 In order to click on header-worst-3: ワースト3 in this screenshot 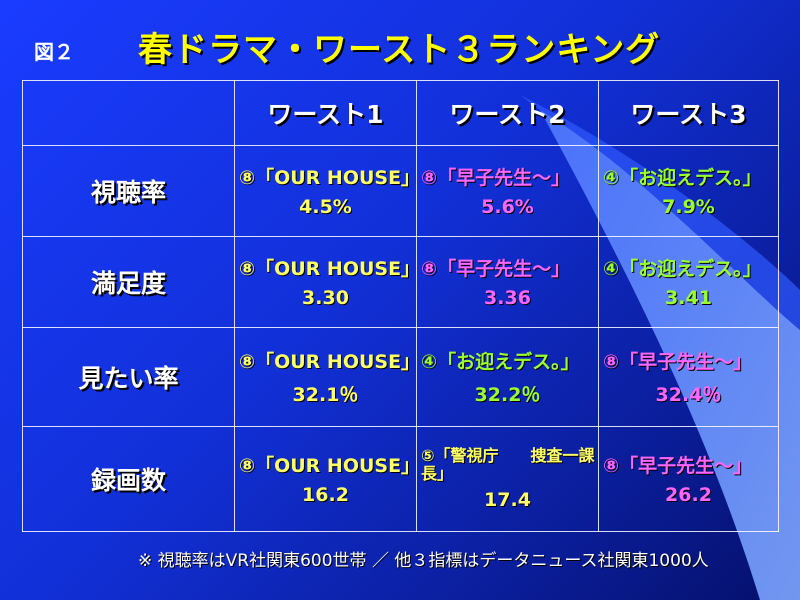, I will do `click(688, 113)`.